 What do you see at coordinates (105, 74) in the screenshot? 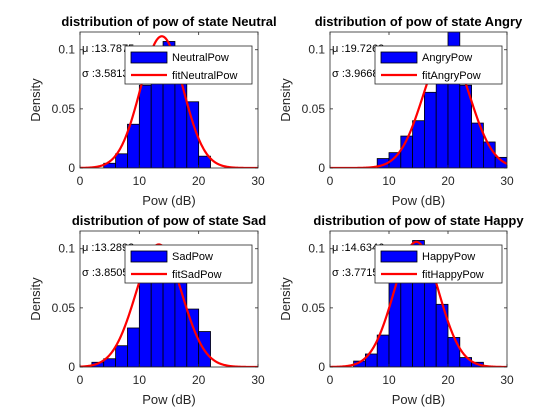
I see `stat-sigma: σ :3.5813` at bounding box center [105, 74].